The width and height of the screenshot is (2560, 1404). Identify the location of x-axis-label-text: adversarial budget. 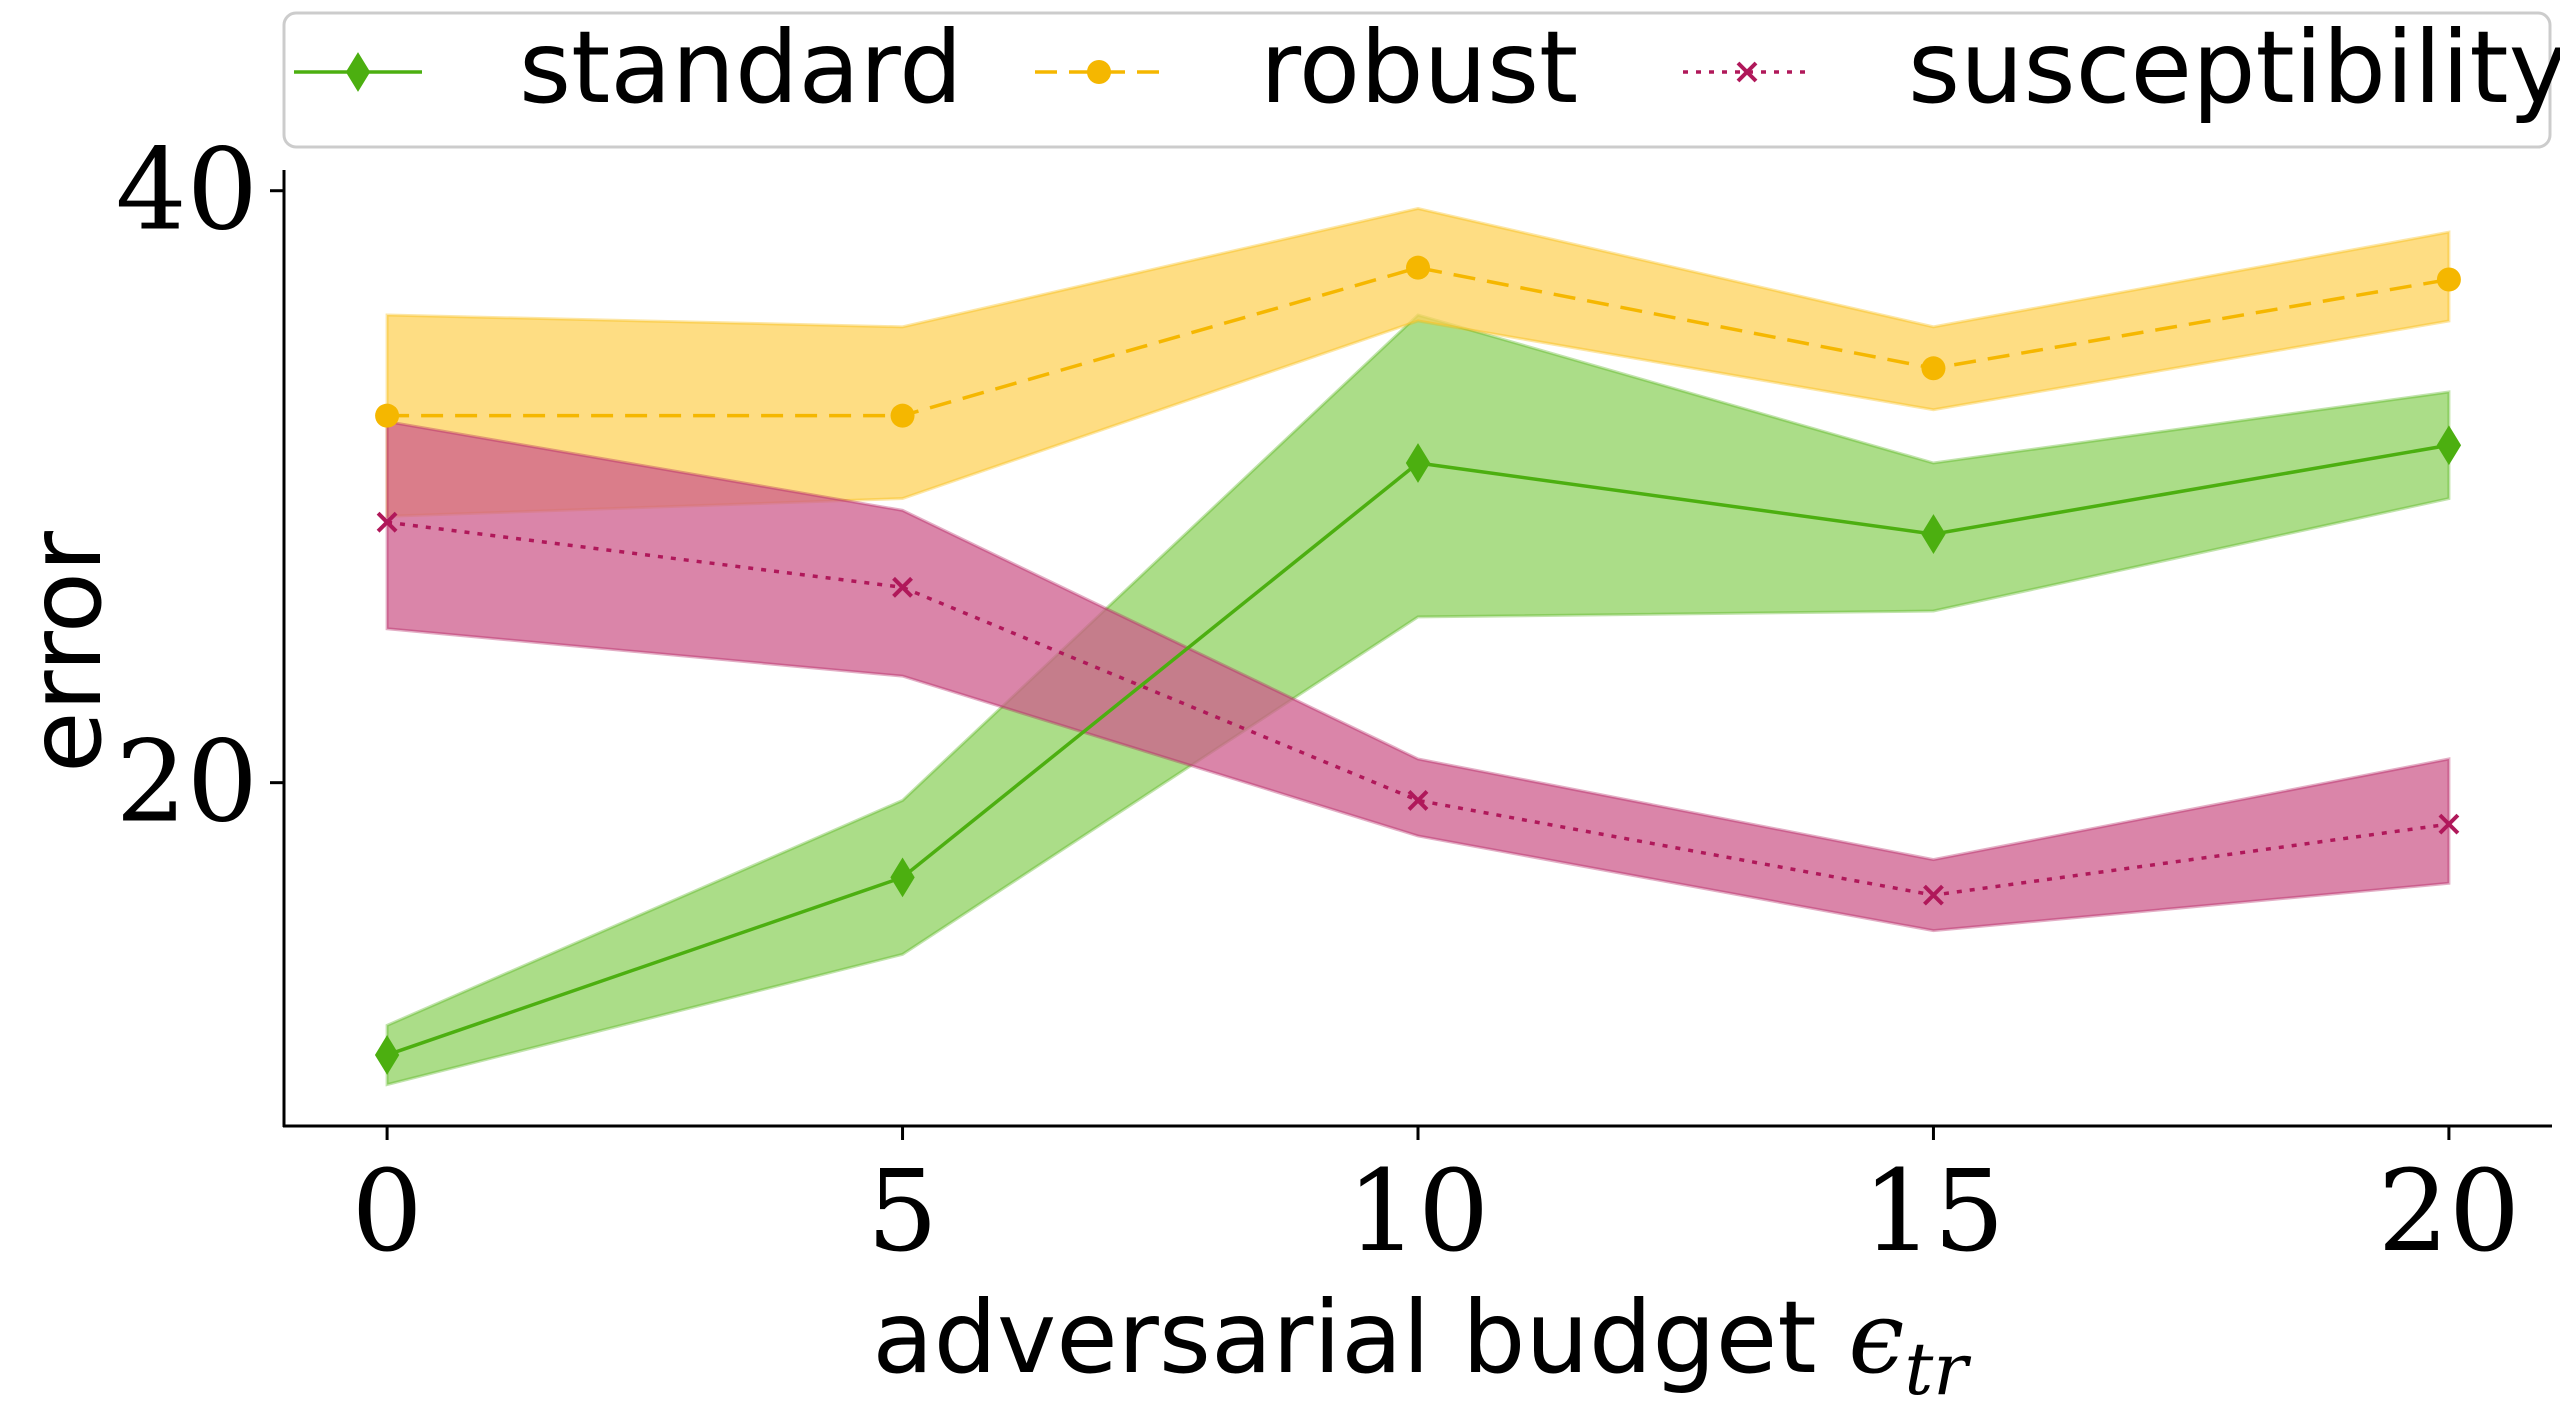
(1360, 1337).